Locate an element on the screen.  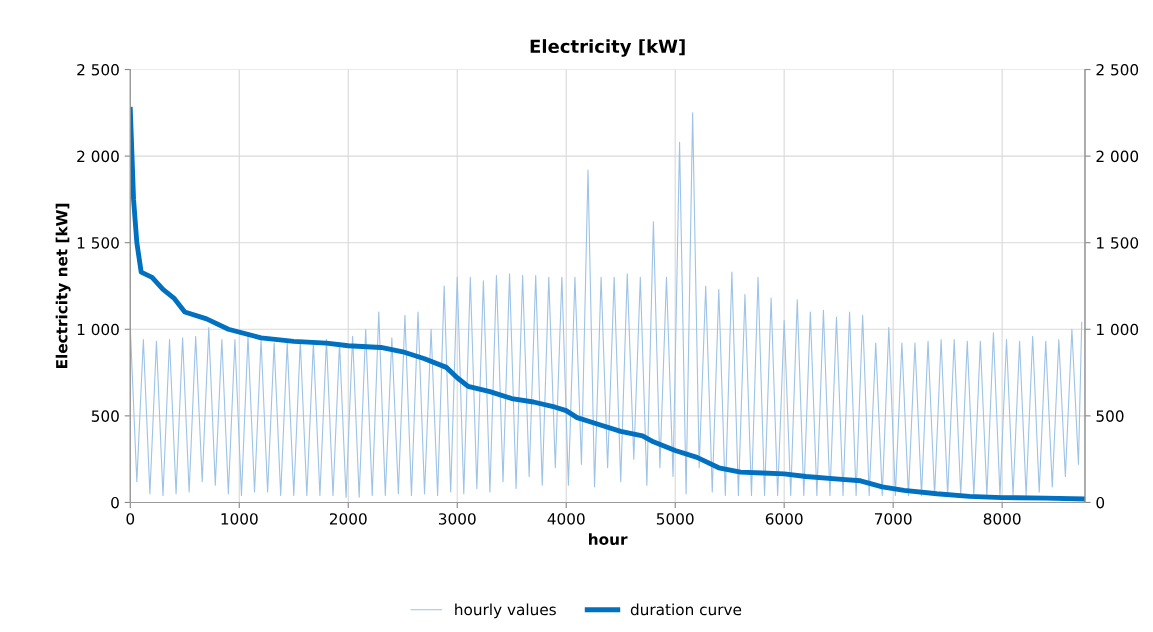
x-tick-label: 4000 is located at coordinates (566, 519).